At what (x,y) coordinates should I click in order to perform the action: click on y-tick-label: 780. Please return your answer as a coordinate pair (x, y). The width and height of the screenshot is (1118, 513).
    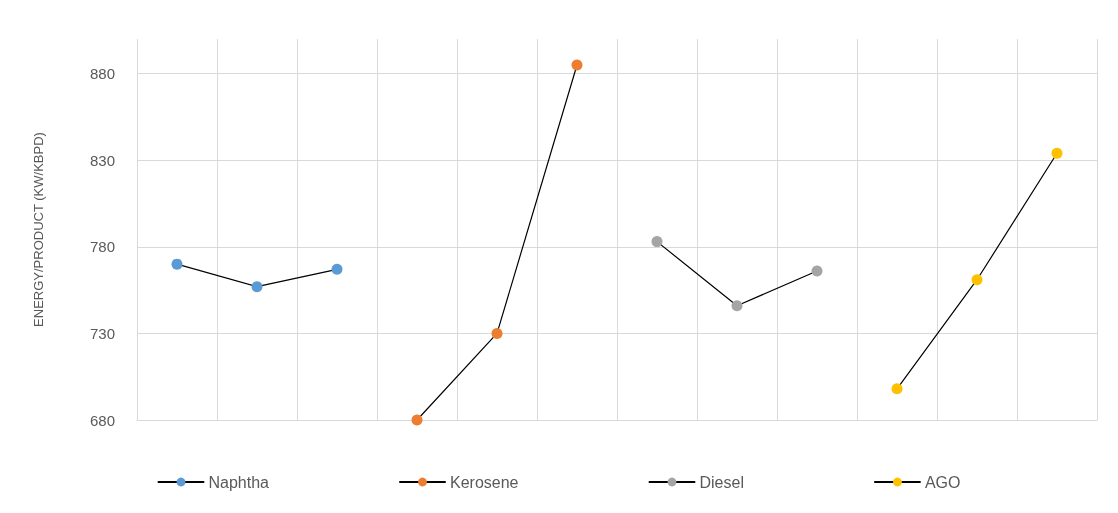
    Looking at the image, I should click on (102, 247).